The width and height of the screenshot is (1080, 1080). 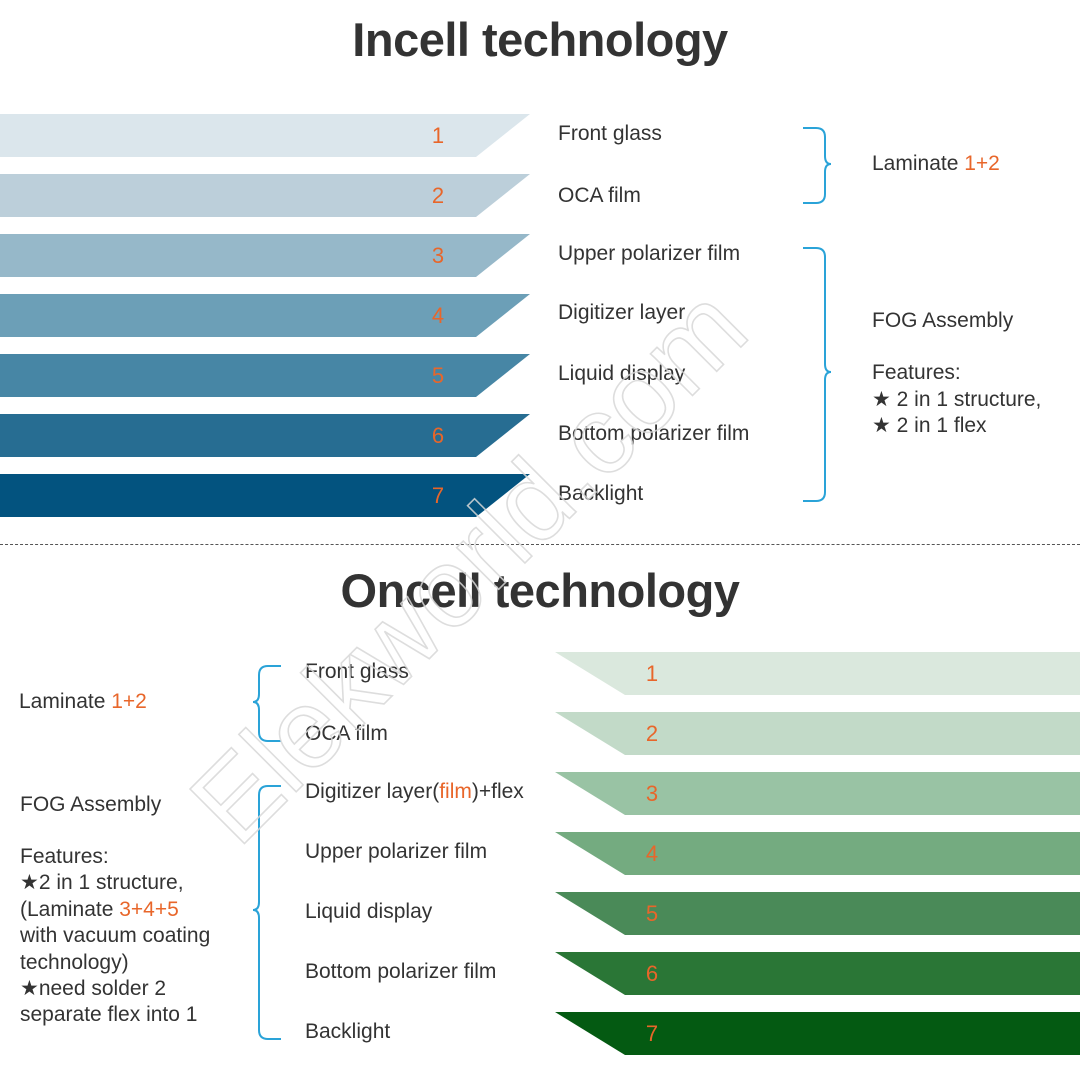 I want to click on incell-laminate-label: Laminate 1+2, so click(x=936, y=164).